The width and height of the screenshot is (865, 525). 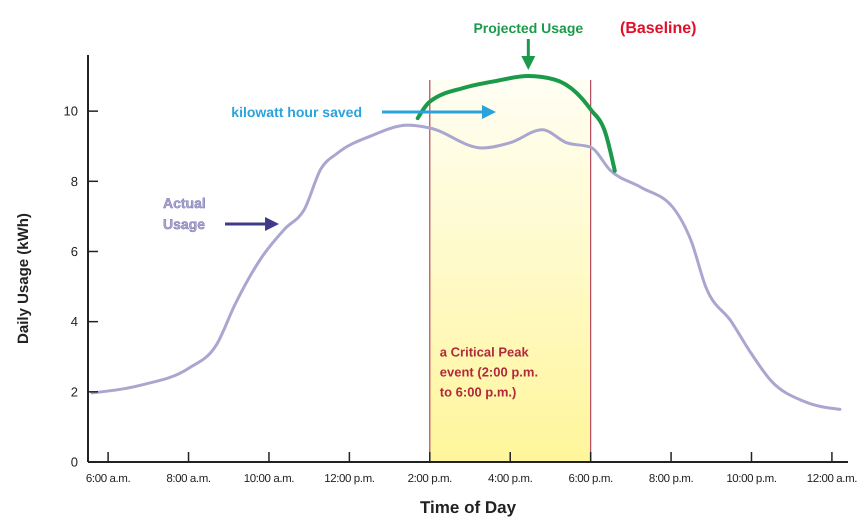 What do you see at coordinates (188, 479) in the screenshot?
I see `x-tick-label: 8:00 a.m.` at bounding box center [188, 479].